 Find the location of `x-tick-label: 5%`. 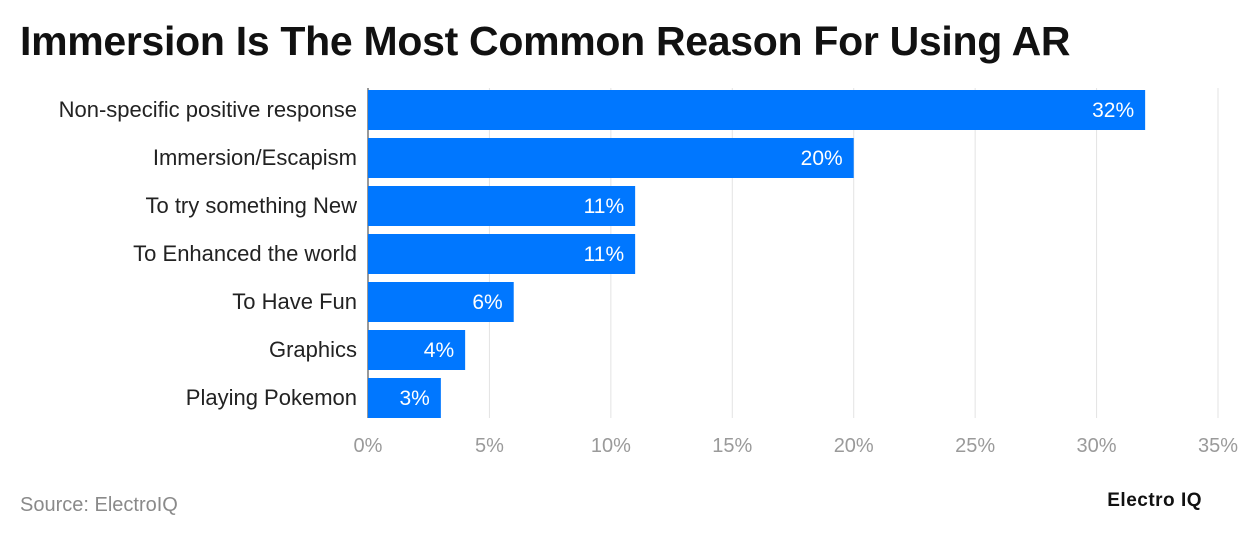

x-tick-label: 5% is located at coordinates (489, 446).